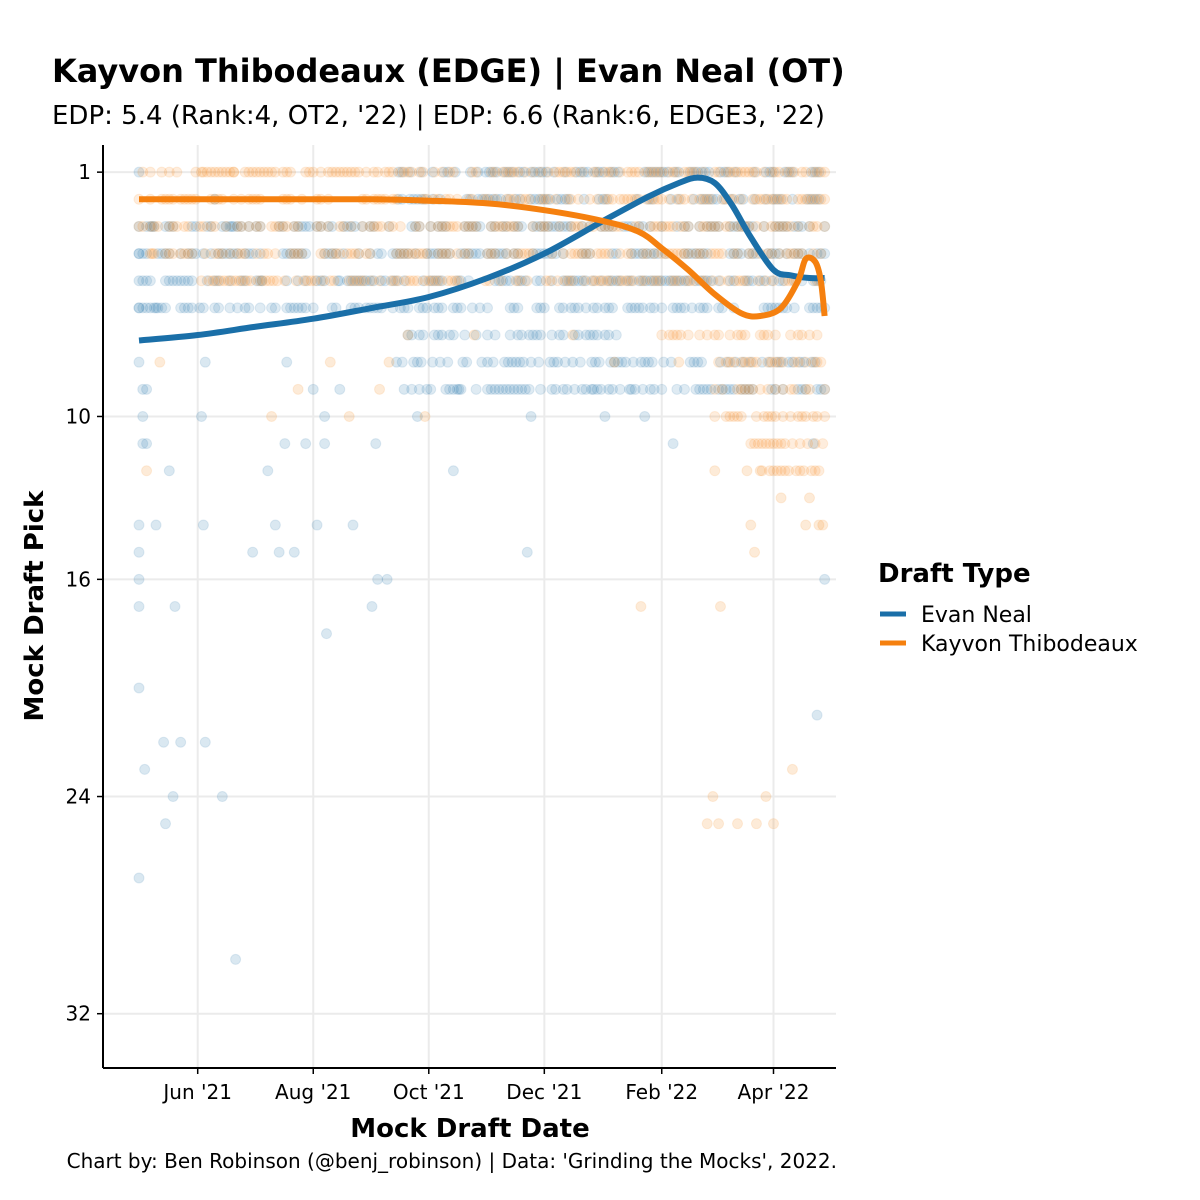 The image size is (1200, 1200). I want to click on legend-title: Draft Type, so click(954, 574).